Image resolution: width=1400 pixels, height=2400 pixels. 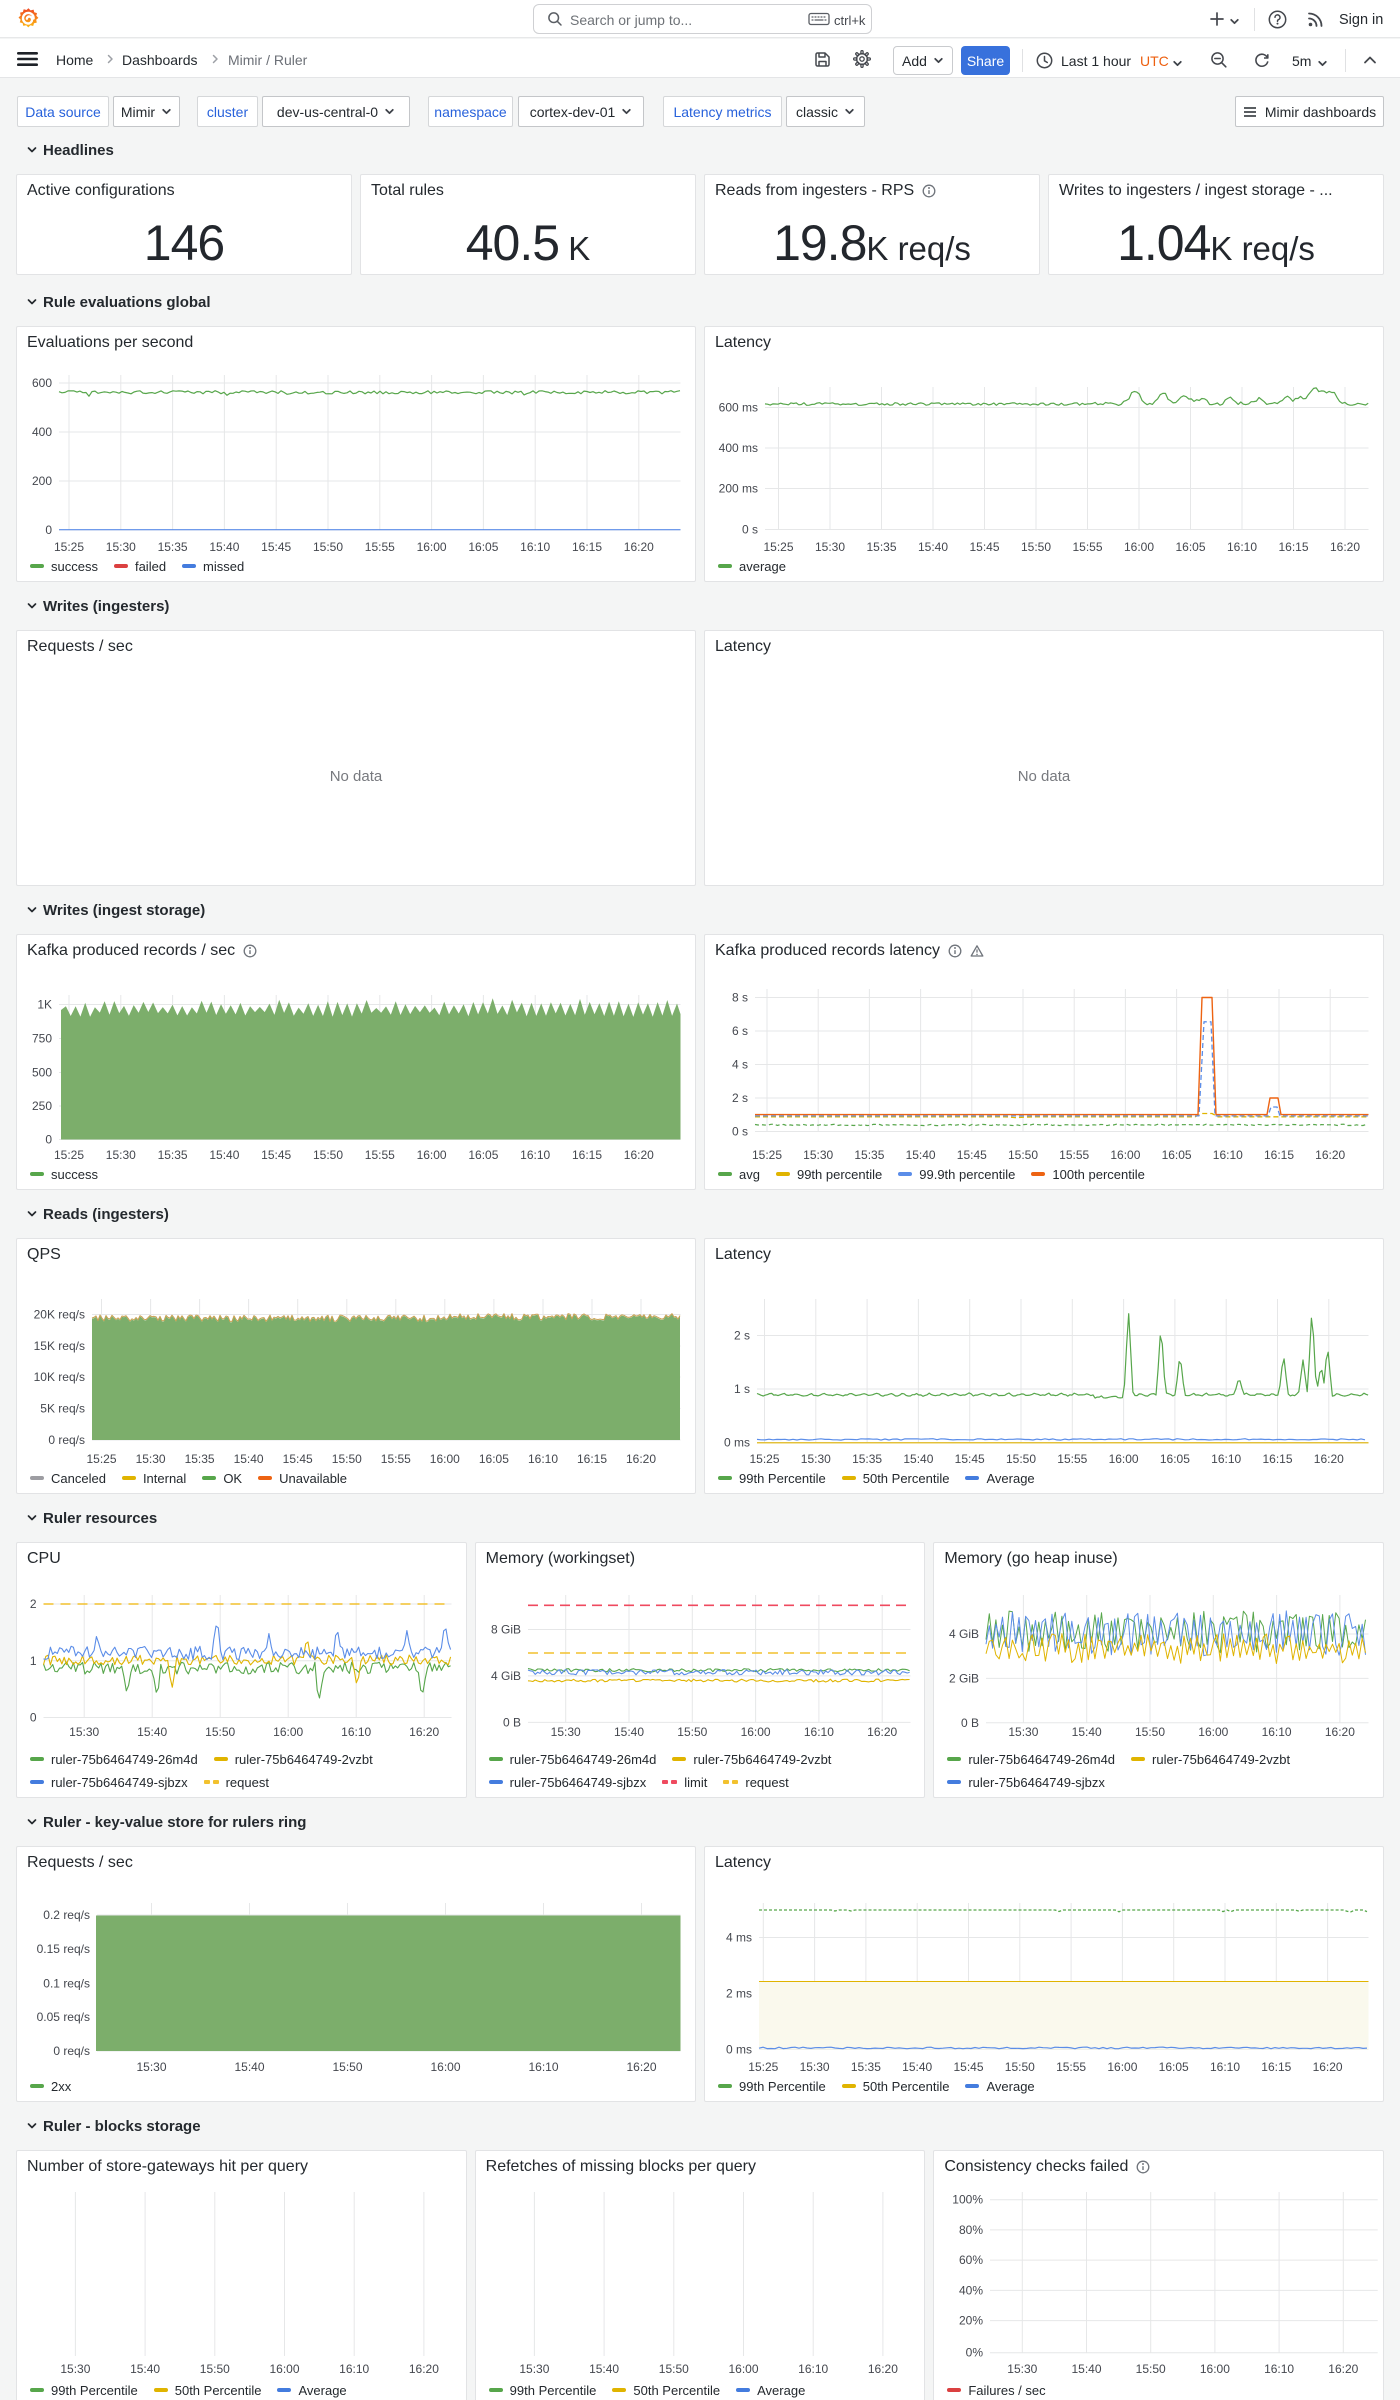 I want to click on svg-text: 4 ms, so click(x=739, y=1938).